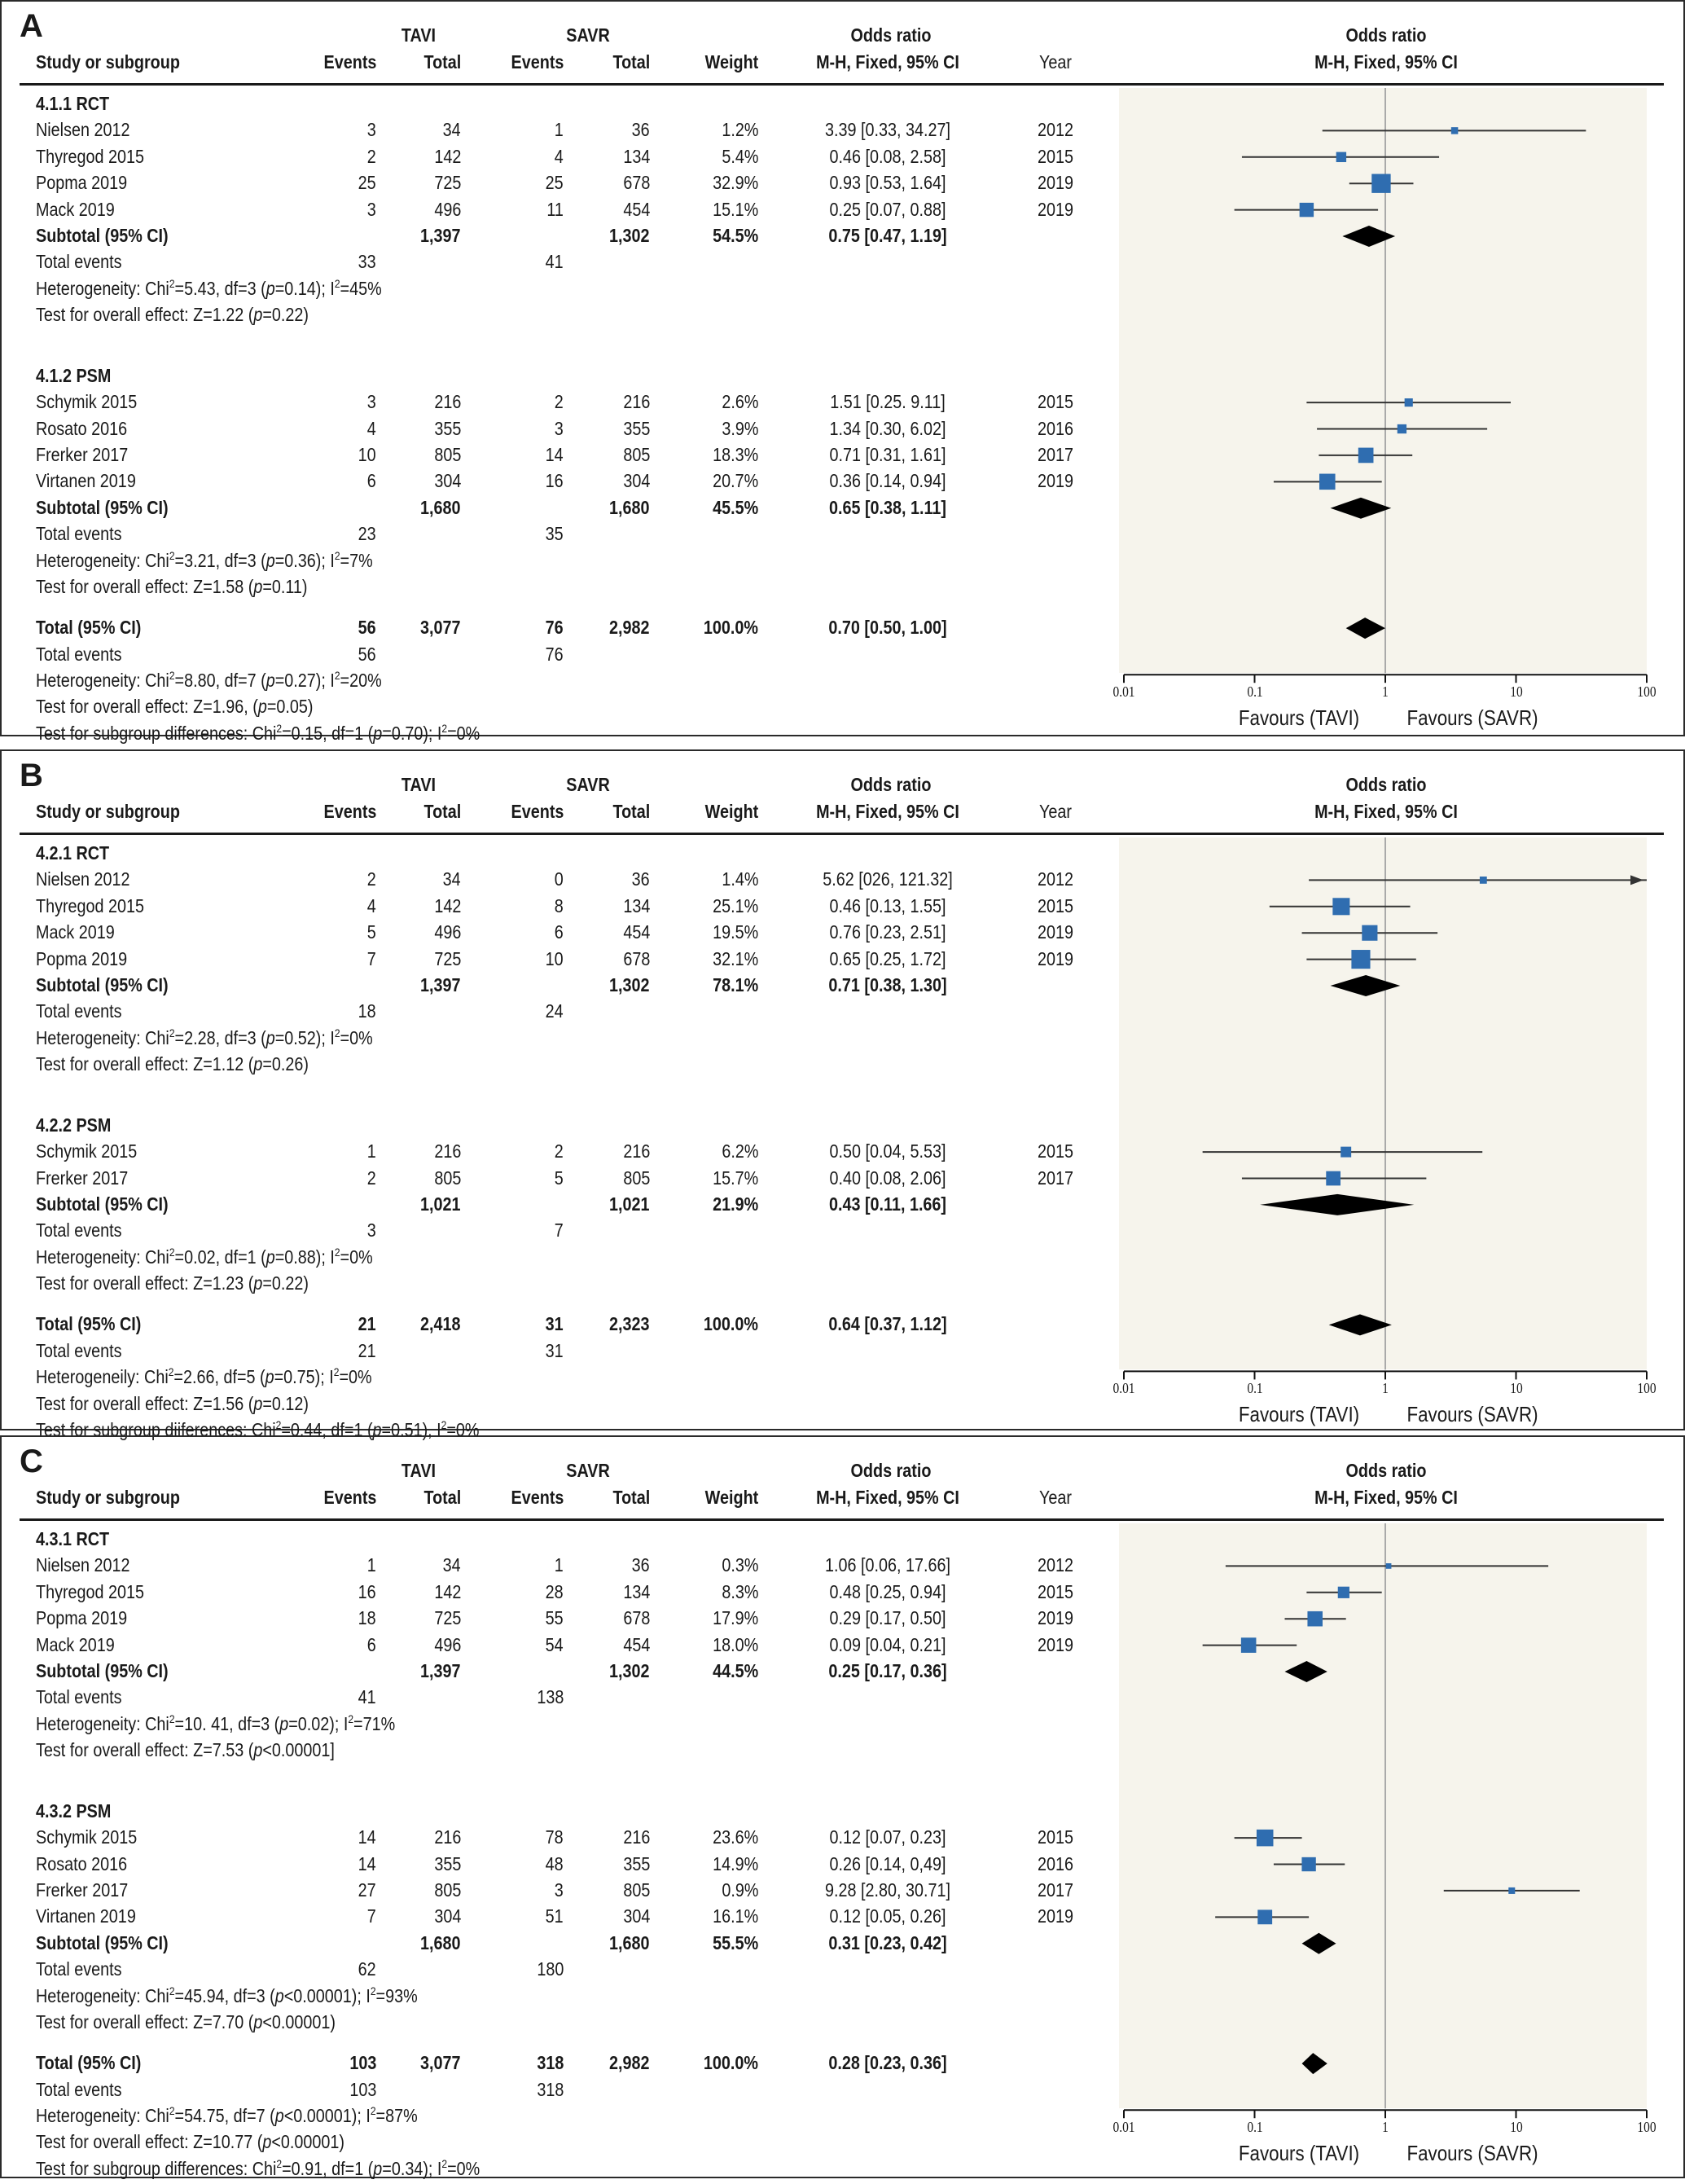 This screenshot has height=2184, width=1685. I want to click on total-savr: 2,982, so click(629, 628).